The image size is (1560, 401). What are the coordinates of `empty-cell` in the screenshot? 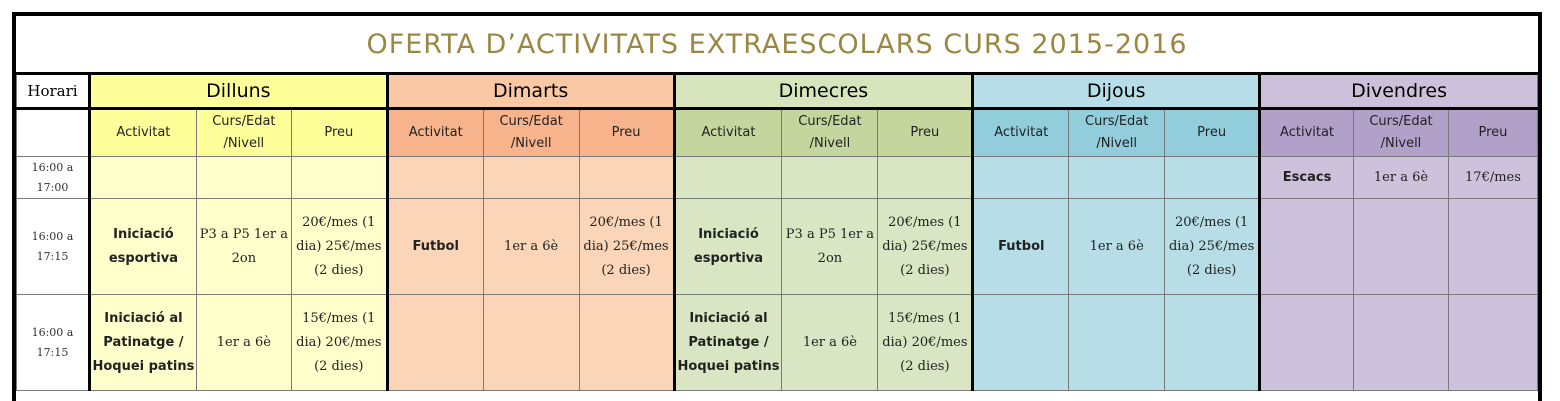 It's located at (53, 132).